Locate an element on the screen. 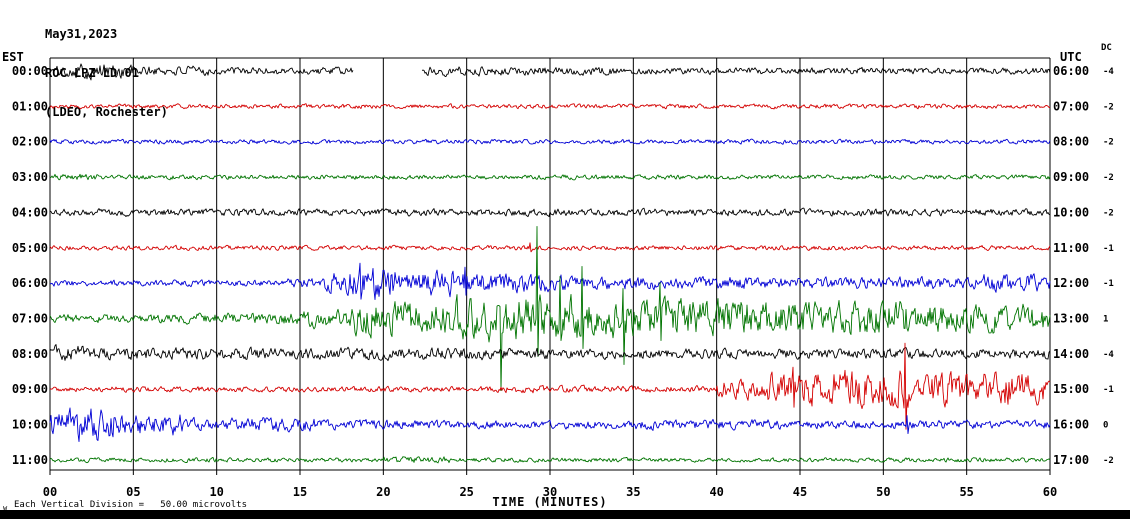 This screenshot has width=1130, height=519. trace-10:00 is located at coordinates (550, 425).